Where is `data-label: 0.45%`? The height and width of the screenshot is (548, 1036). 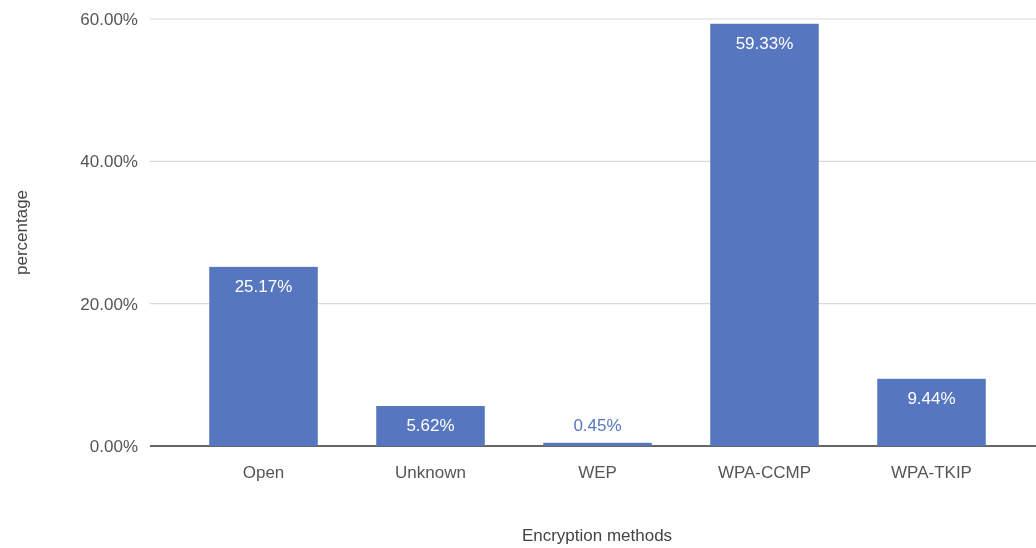
data-label: 0.45% is located at coordinates (597, 425).